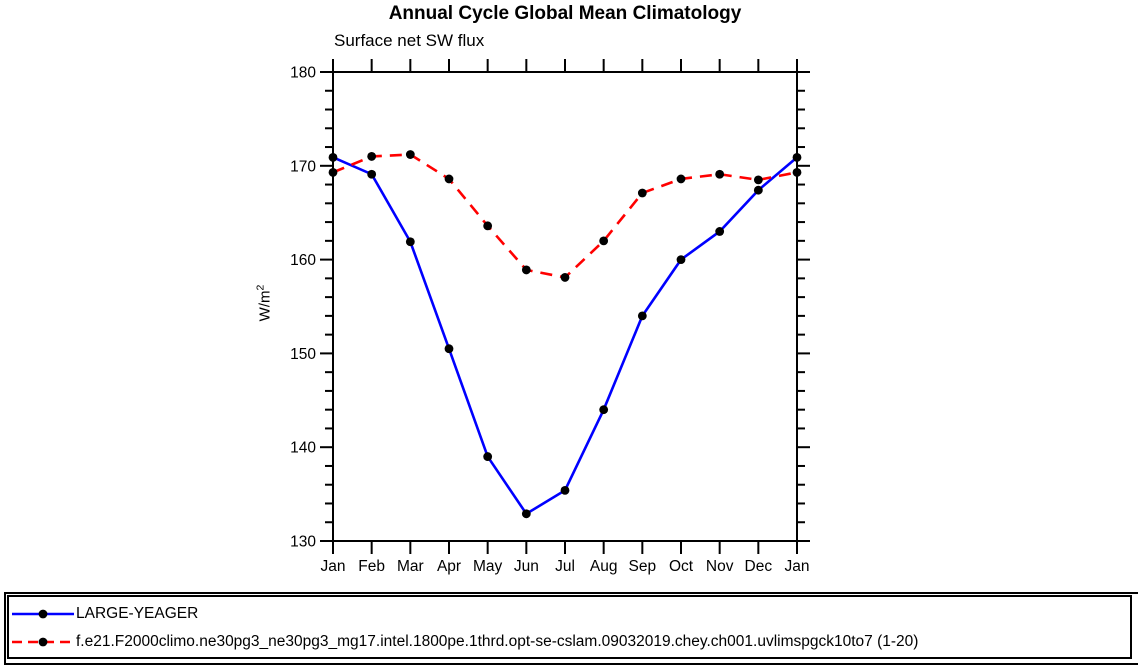 The image size is (1138, 666). I want to click on x-tick-label: Nov, so click(720, 566).